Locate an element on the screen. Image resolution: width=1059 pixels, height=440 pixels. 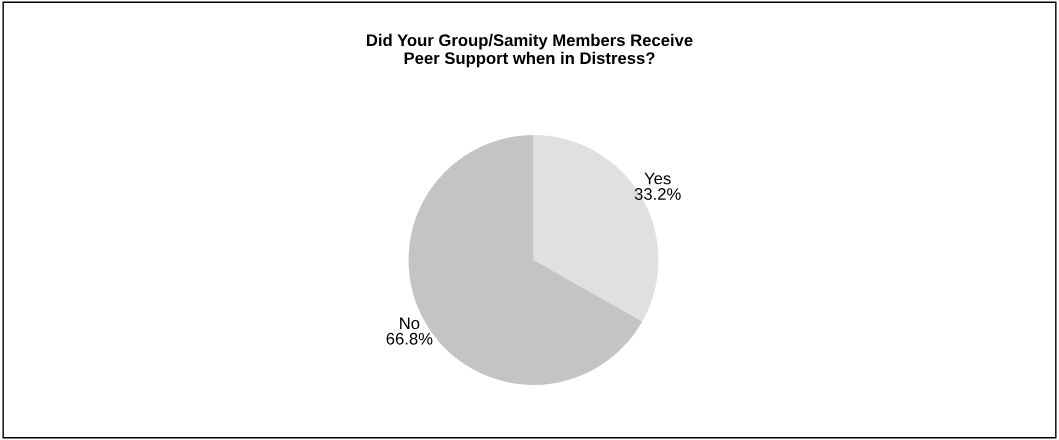
data-label: 33.2% is located at coordinates (657, 194).